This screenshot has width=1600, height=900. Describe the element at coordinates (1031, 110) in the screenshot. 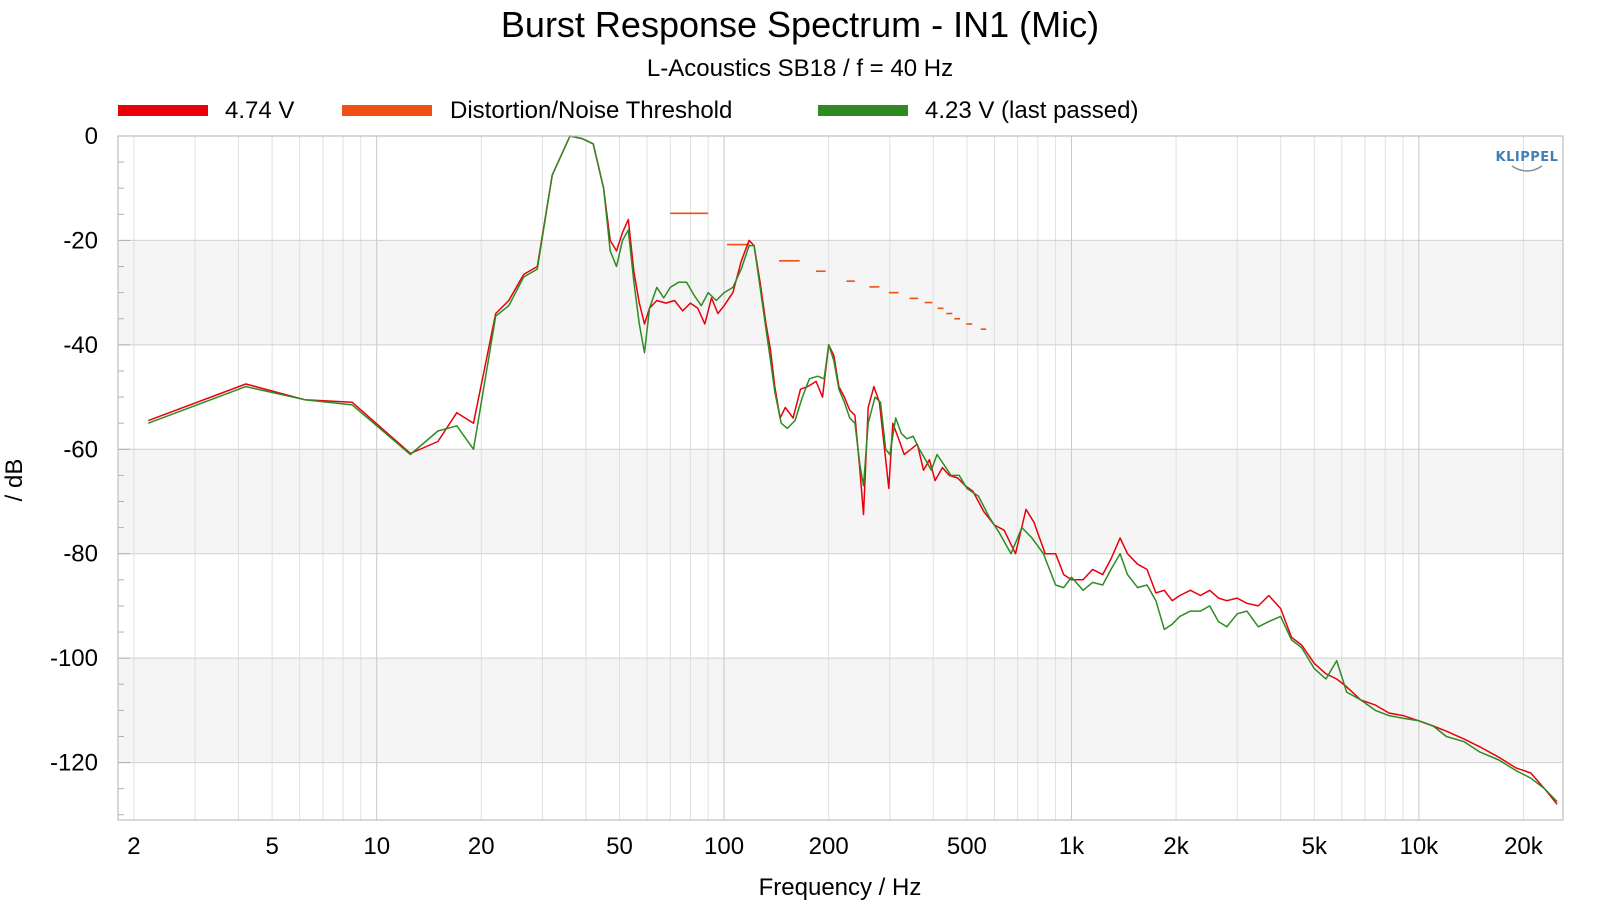

I see `legend-label-series-3: 4.23 V (last passed)` at that location.